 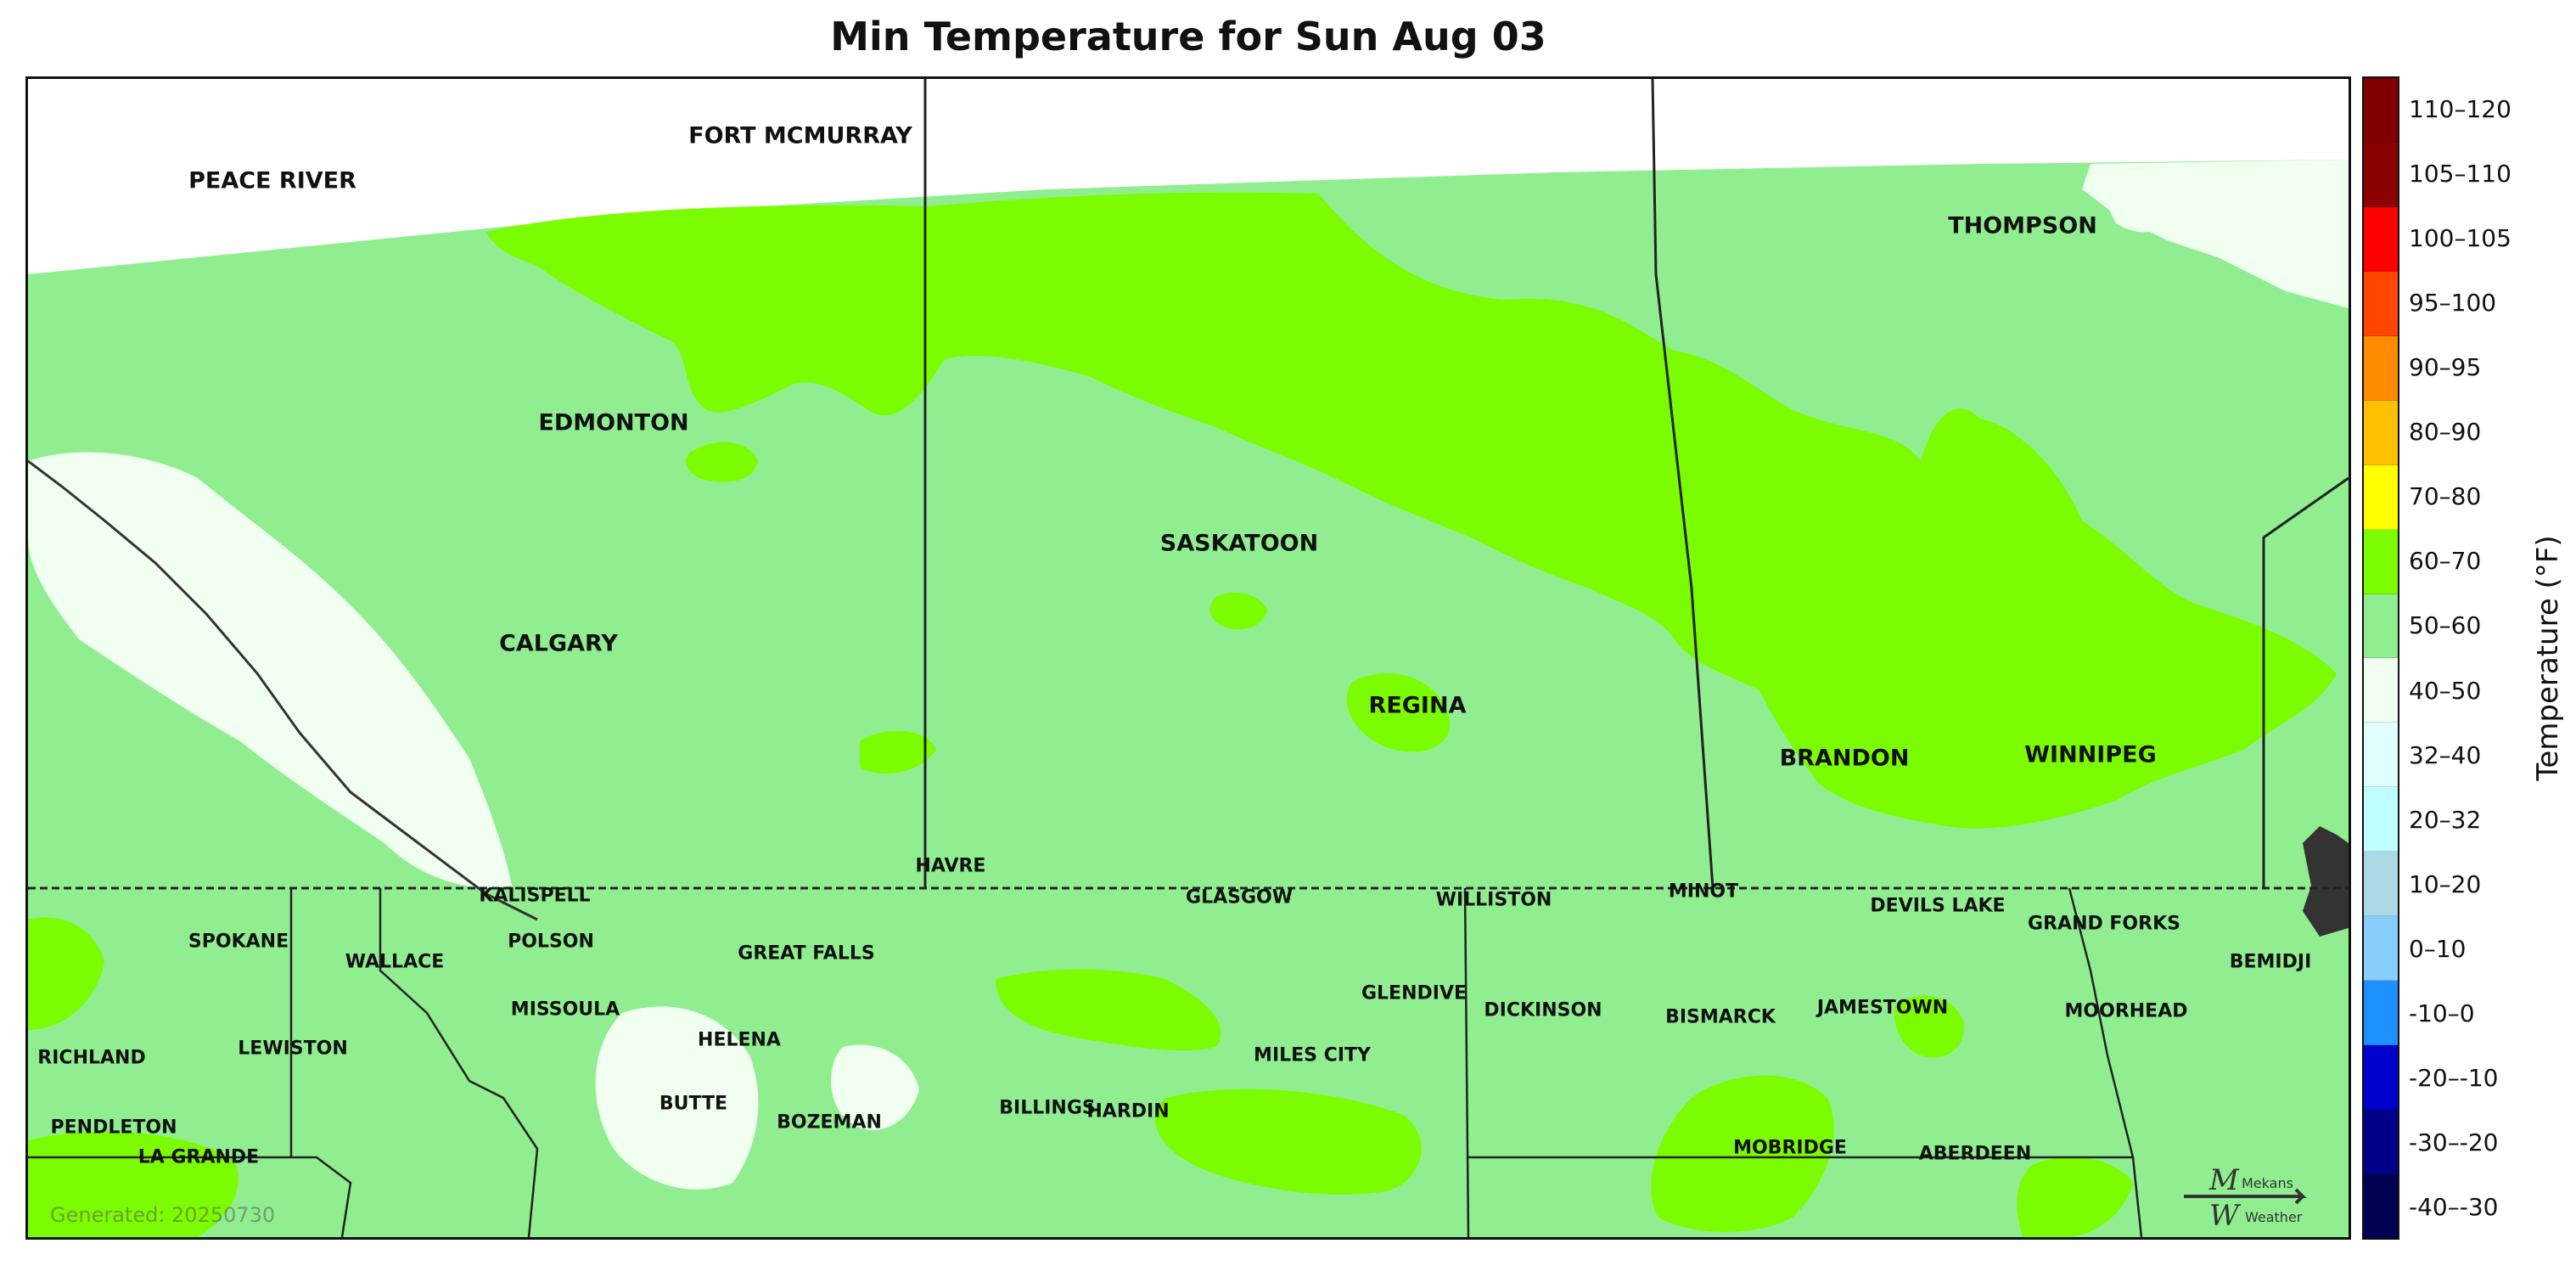 What do you see at coordinates (551, 942) in the screenshot?
I see `city-label: POLSON` at bounding box center [551, 942].